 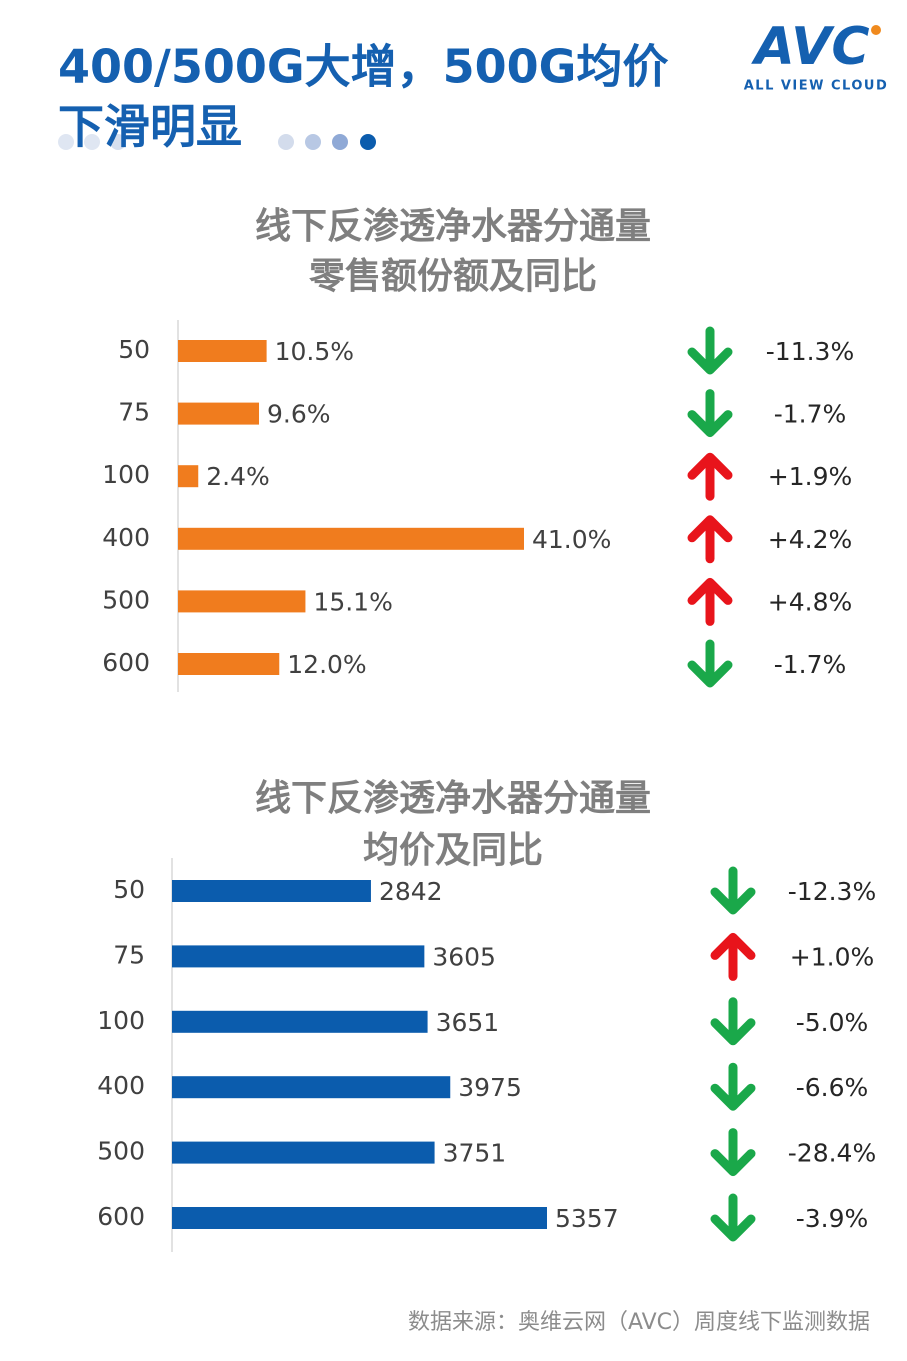 What do you see at coordinates (587, 1218) in the screenshot?
I see `value-label: 5357` at bounding box center [587, 1218].